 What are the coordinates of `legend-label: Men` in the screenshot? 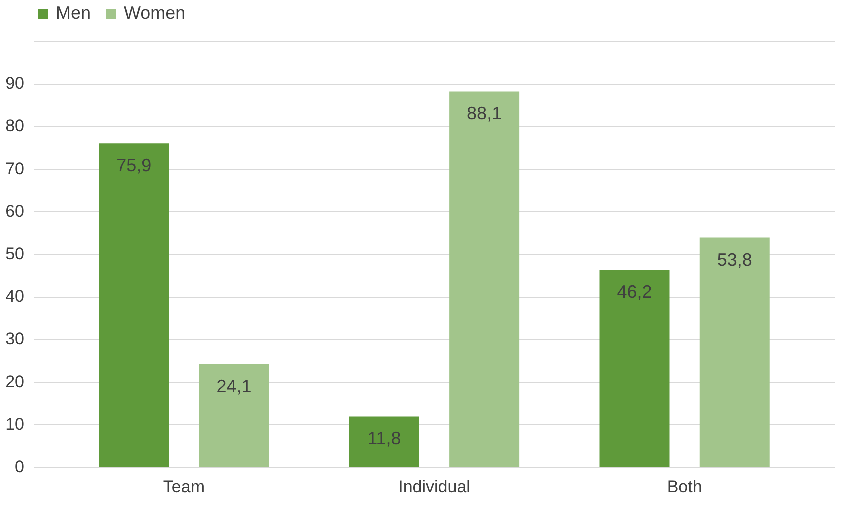 It's located at (74, 13).